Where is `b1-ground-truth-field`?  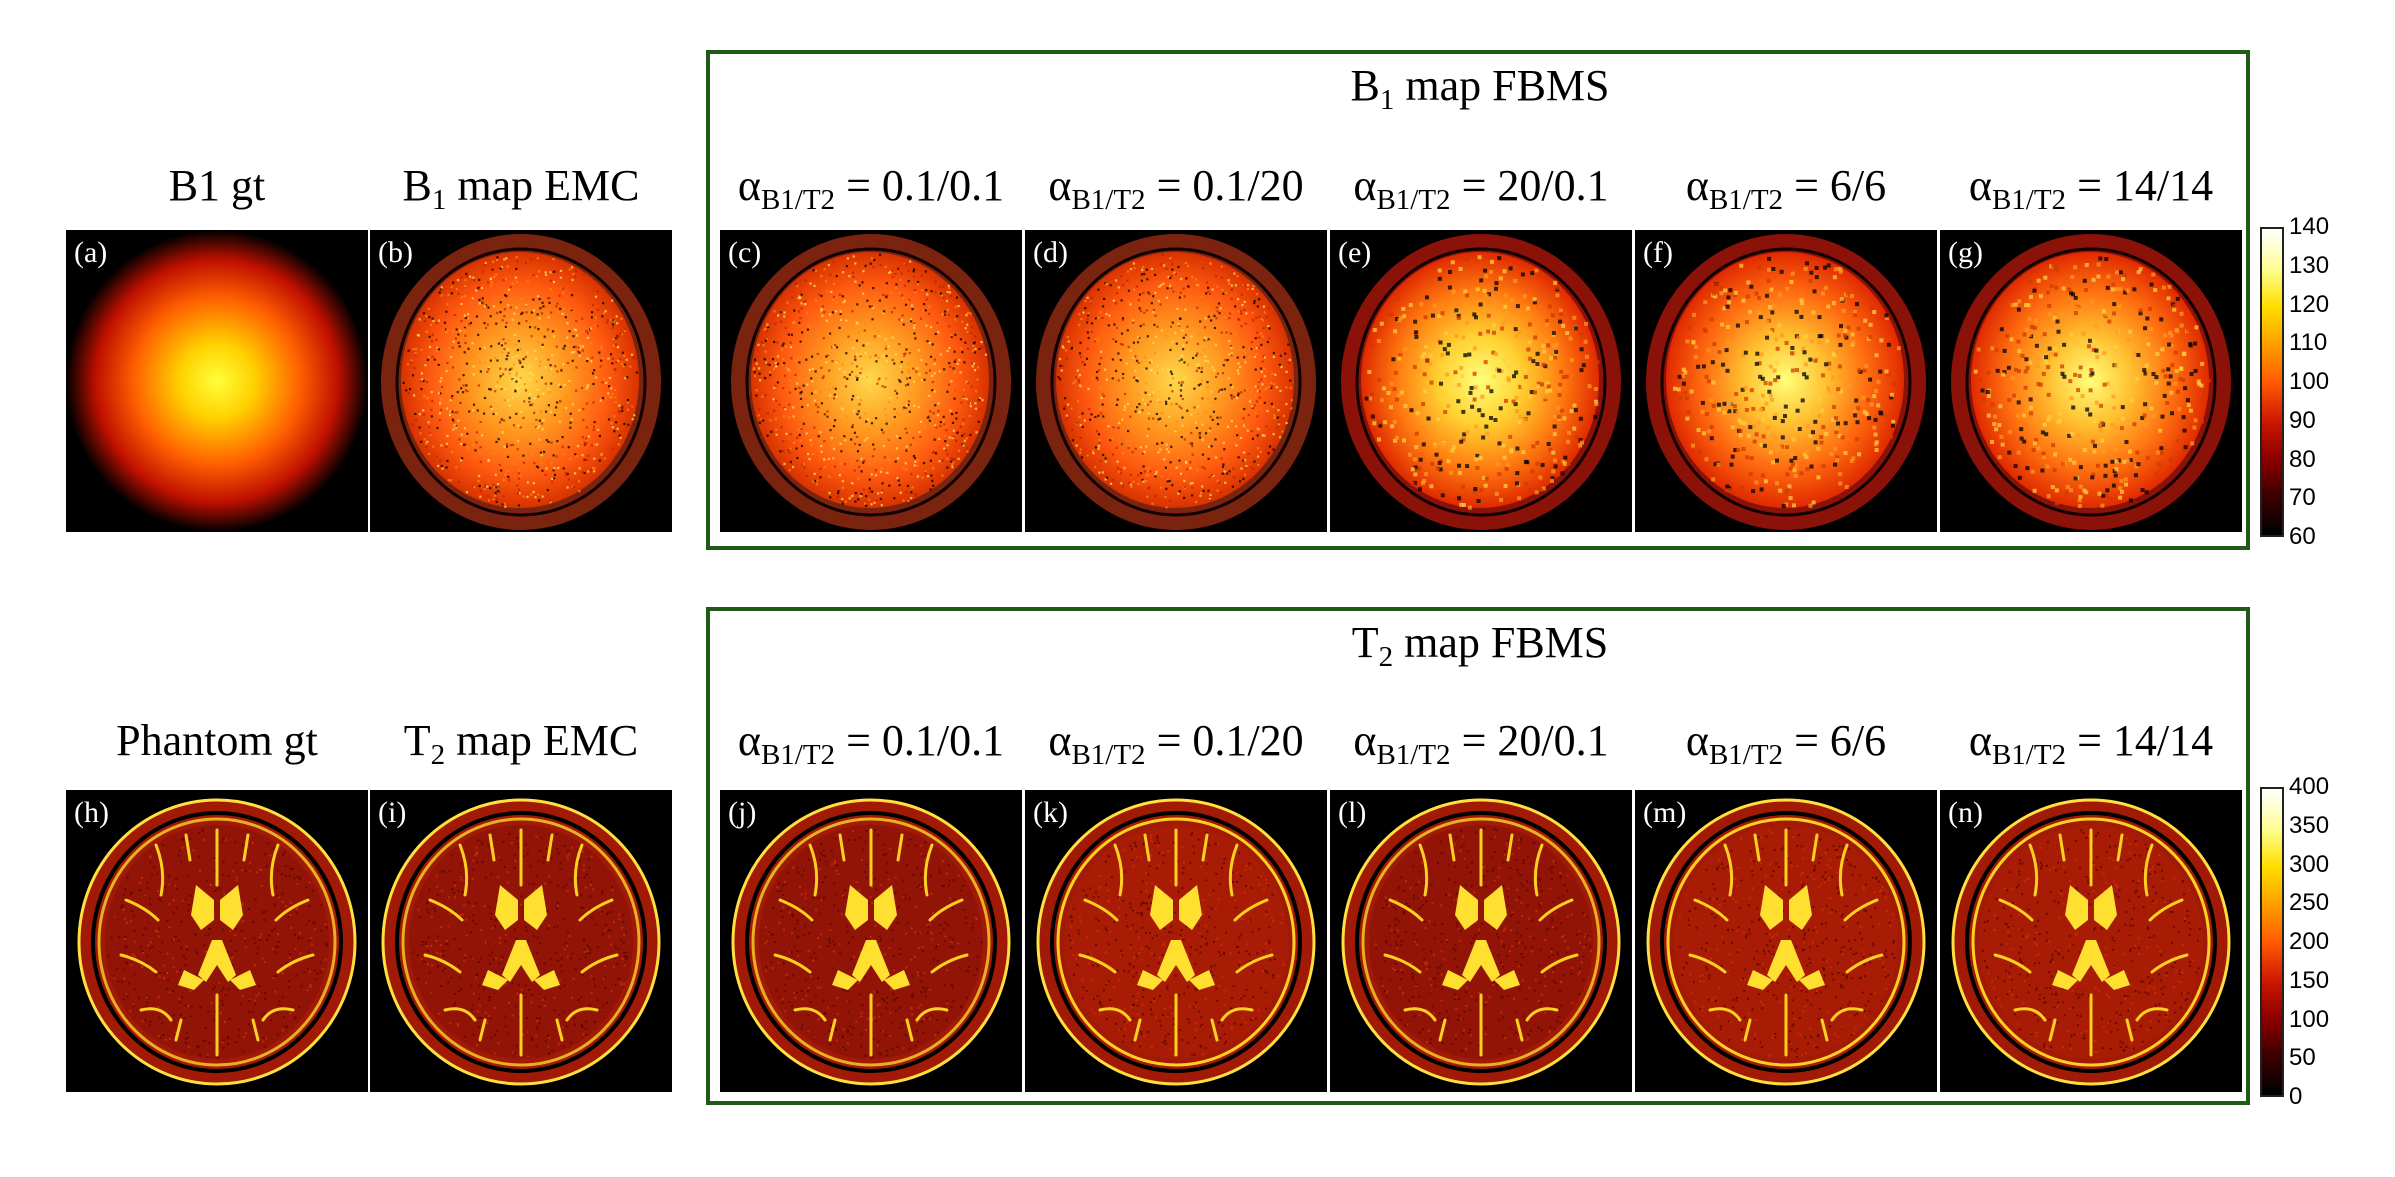
b1-ground-truth-field is located at coordinates (217, 381).